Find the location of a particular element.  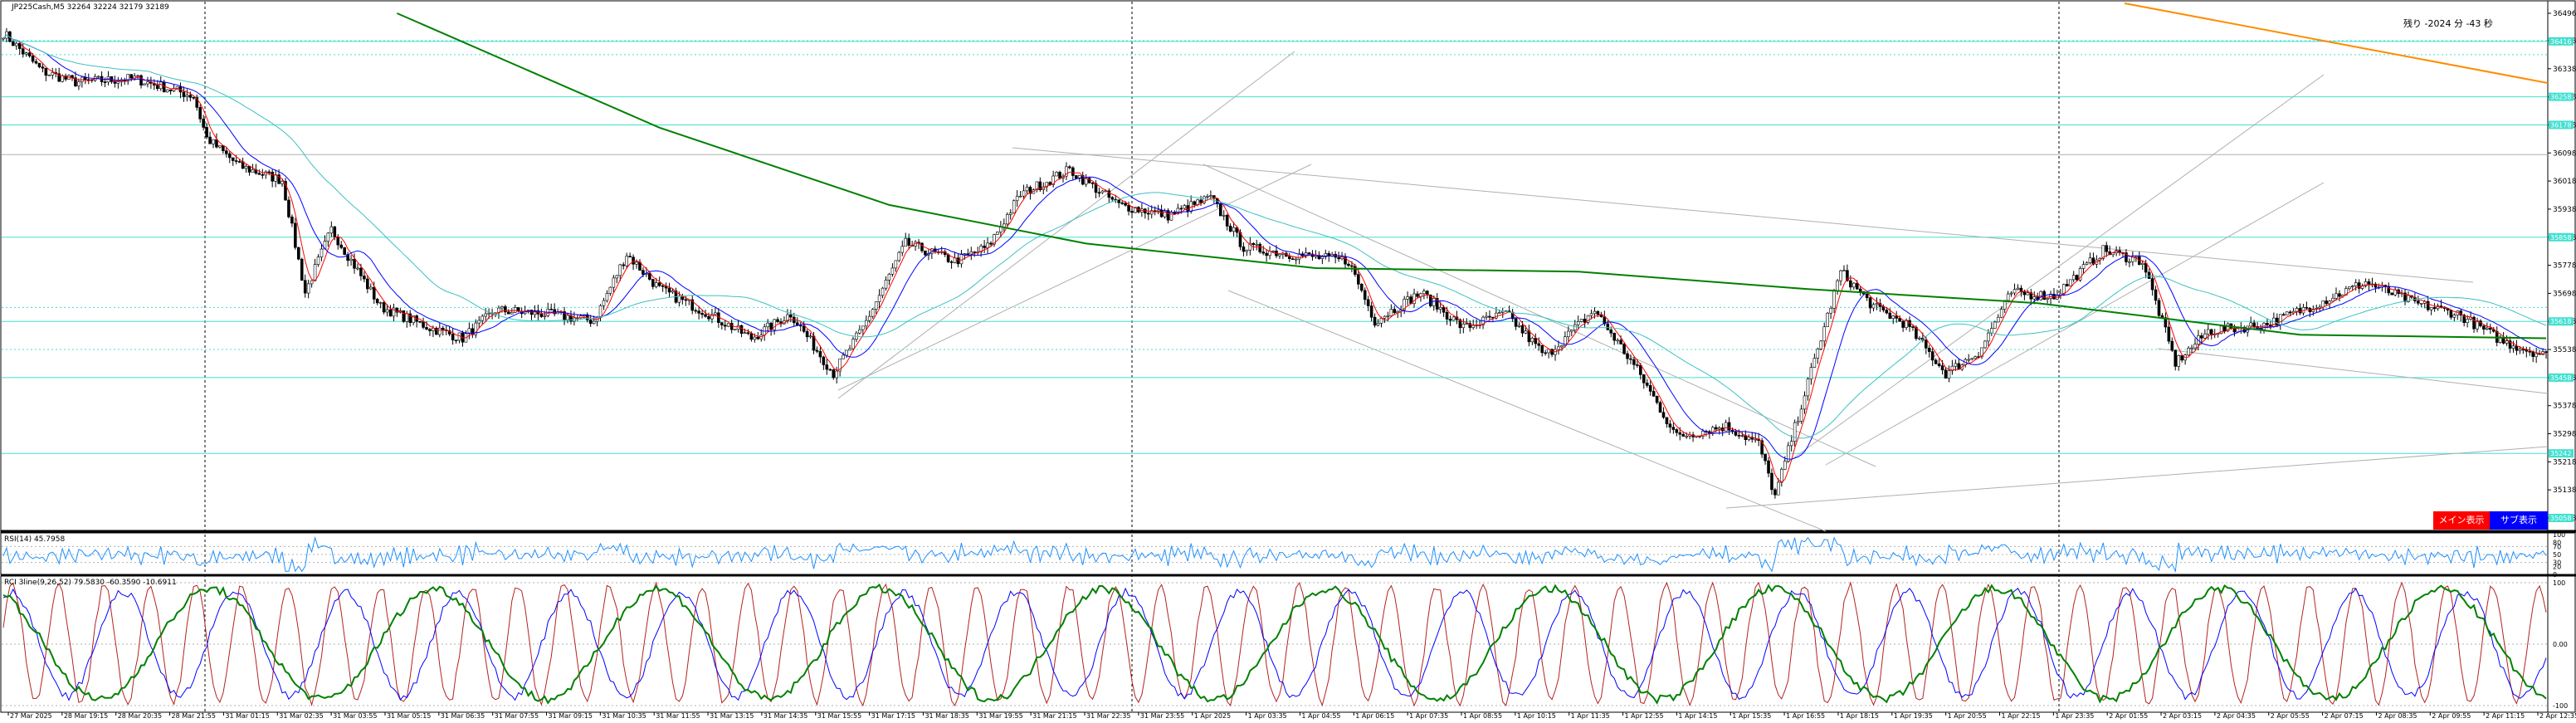

time-axis-label: 27 Mar 2025 is located at coordinates (31, 716).